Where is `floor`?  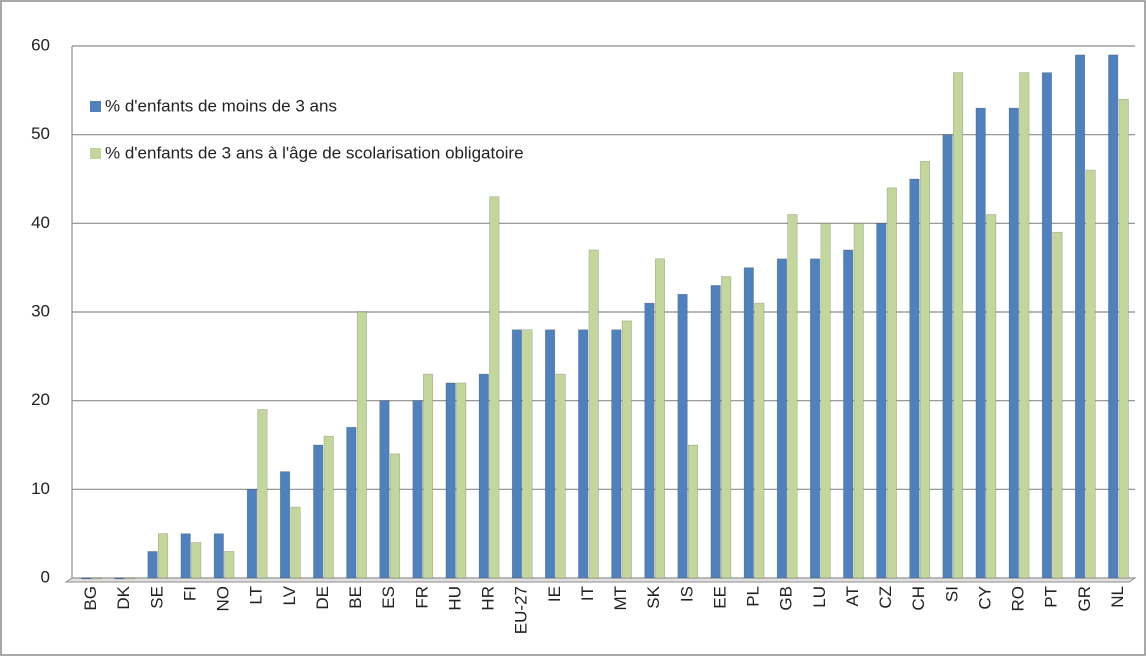
floor is located at coordinates (600, 580).